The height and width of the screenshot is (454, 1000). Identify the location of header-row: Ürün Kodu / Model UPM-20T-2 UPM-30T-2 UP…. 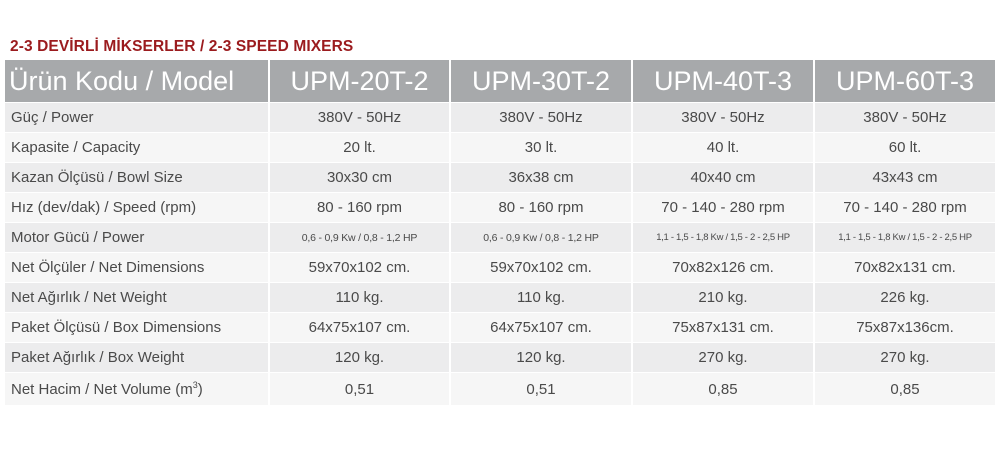
(500, 81).